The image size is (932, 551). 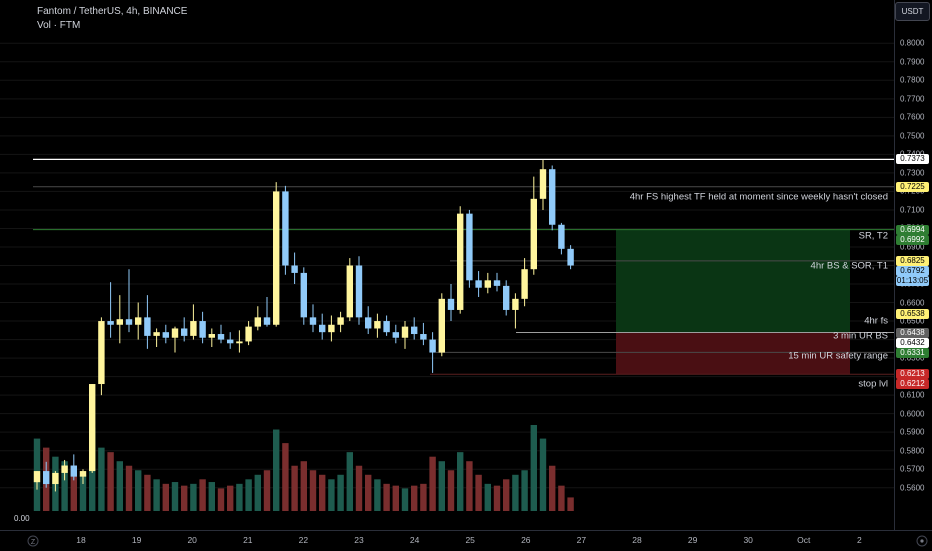 What do you see at coordinates (912, 332) in the screenshot?
I see `price-tag: 0.6438` at bounding box center [912, 332].